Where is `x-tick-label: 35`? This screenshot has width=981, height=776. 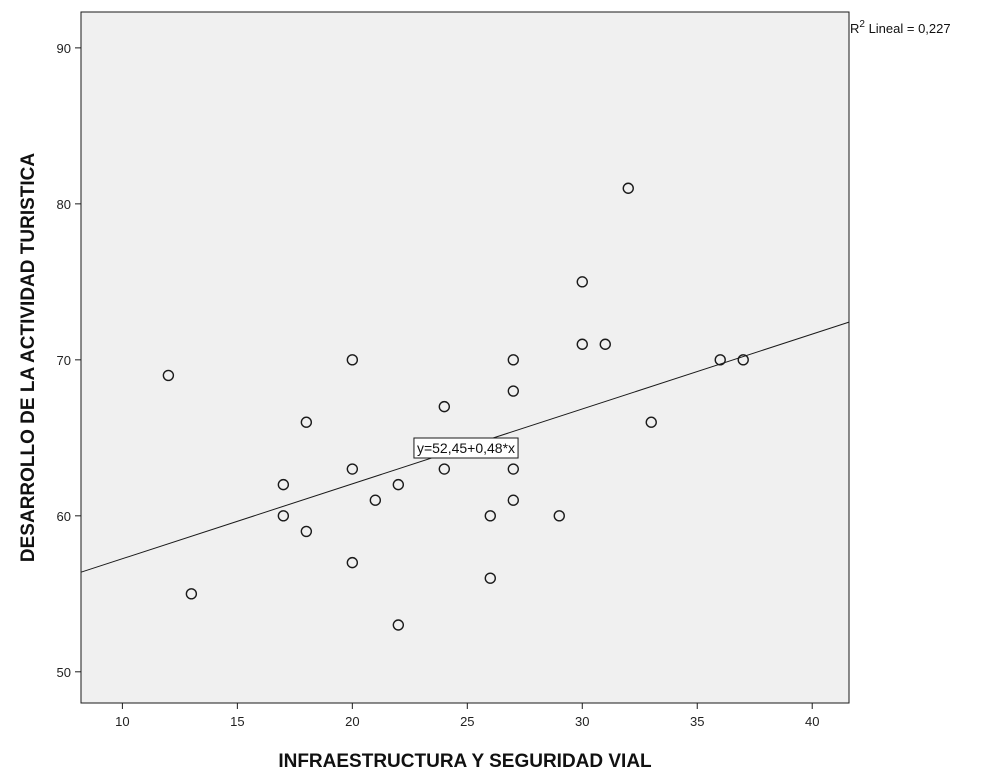
x-tick-label: 35 is located at coordinates (697, 721).